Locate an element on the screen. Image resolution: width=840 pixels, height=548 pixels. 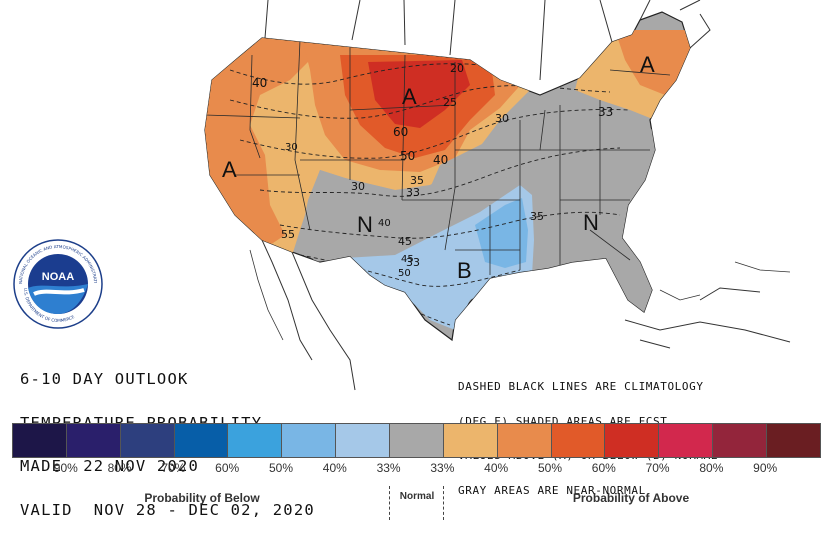
coastline-details is located at coordinates (520, 295).